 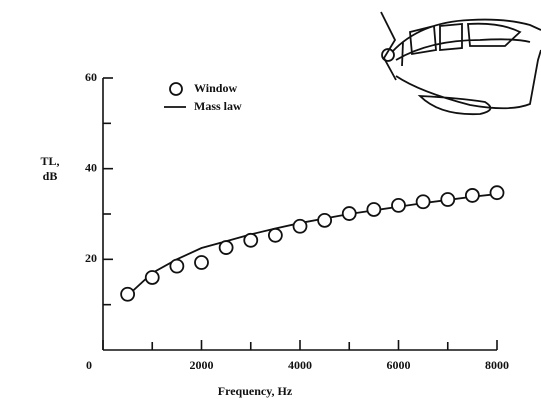 I want to click on y-axis-label: dB, so click(x=50, y=176).